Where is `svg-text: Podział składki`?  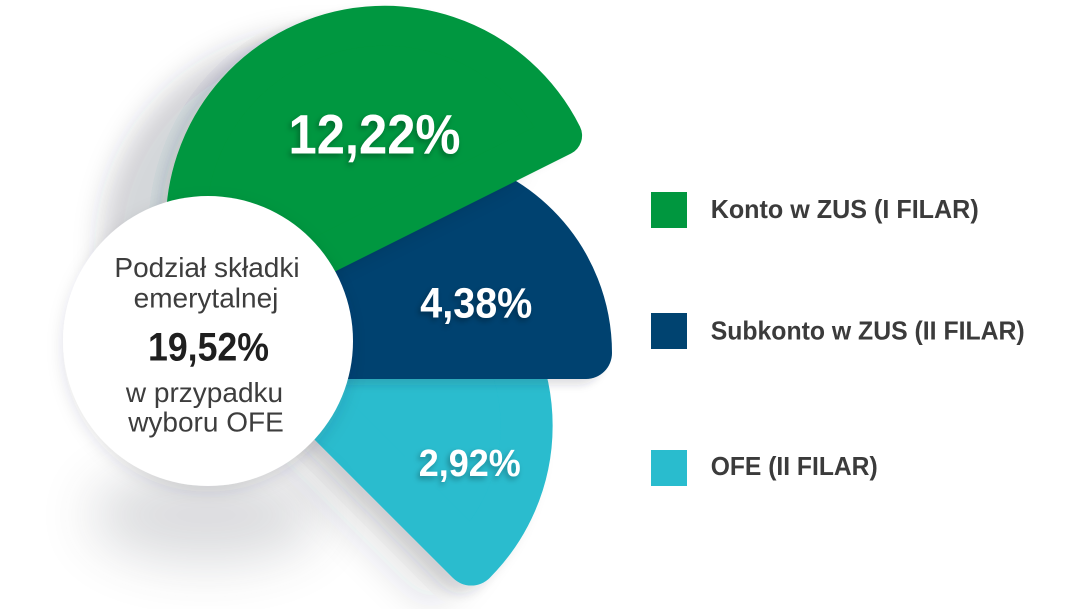
svg-text: Podział składki is located at coordinates (206, 267).